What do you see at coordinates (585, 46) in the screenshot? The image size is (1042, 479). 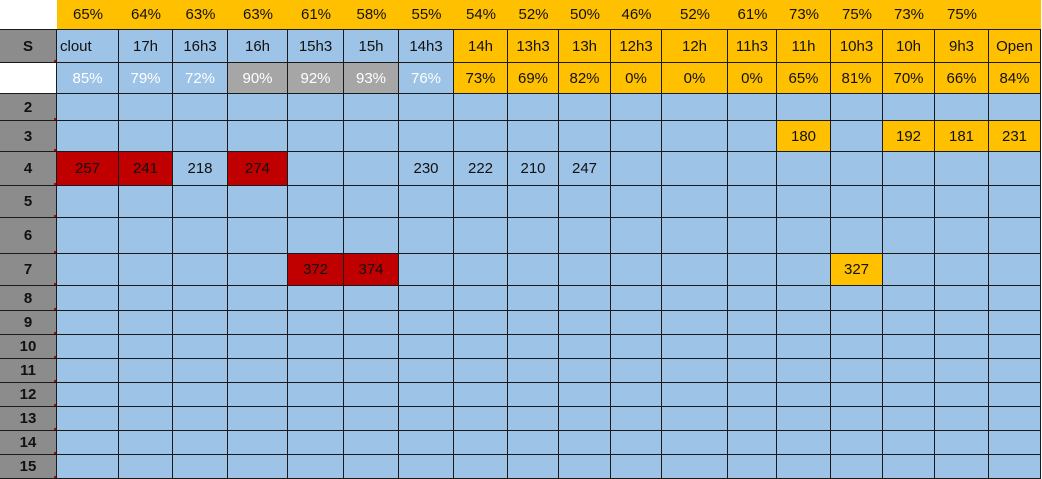 I see `time-header-cell: 13h` at bounding box center [585, 46].